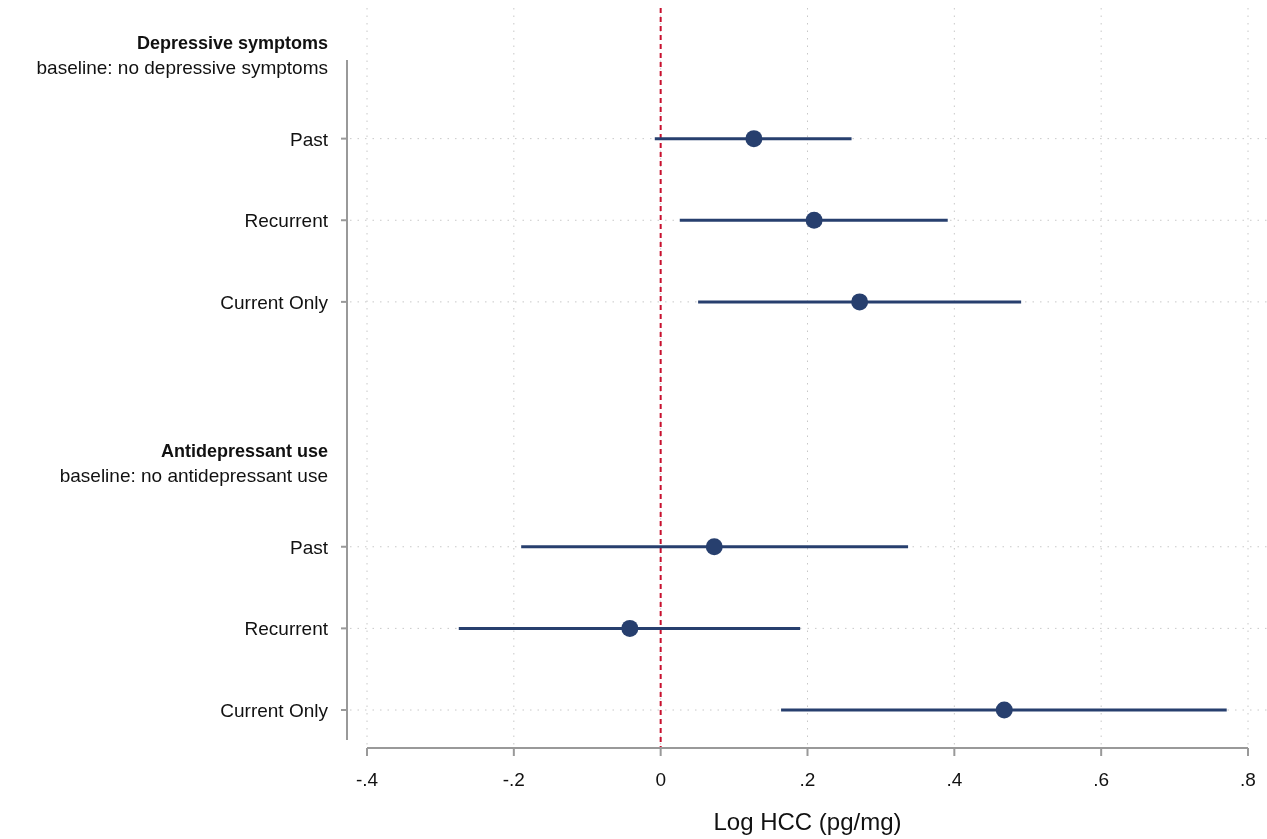 This screenshot has height=839, width=1267. What do you see at coordinates (182, 55) in the screenshot?
I see `y-tick-label: Depressive symptoms baseline: no depressive symptoms` at bounding box center [182, 55].